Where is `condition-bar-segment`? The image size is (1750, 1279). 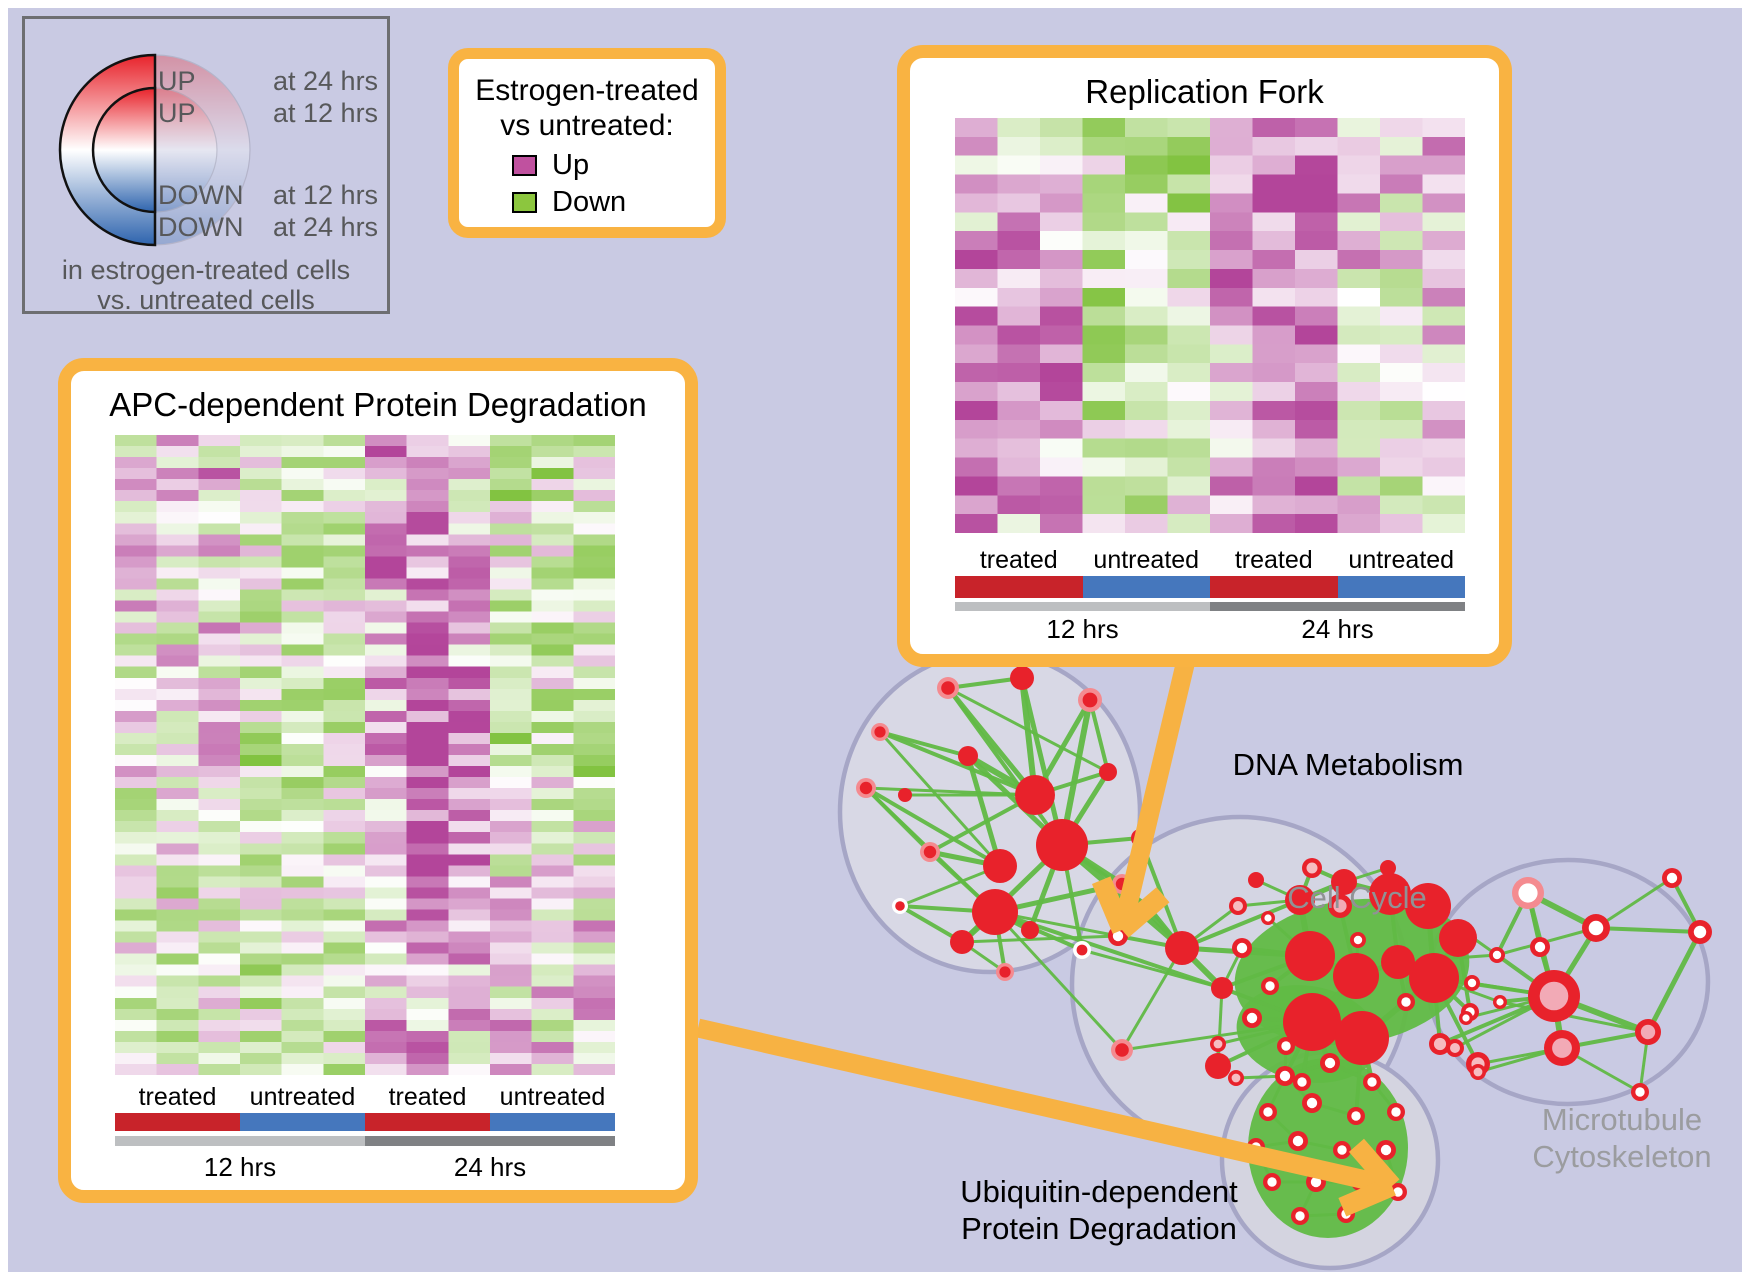 condition-bar-segment is located at coordinates (1401, 587).